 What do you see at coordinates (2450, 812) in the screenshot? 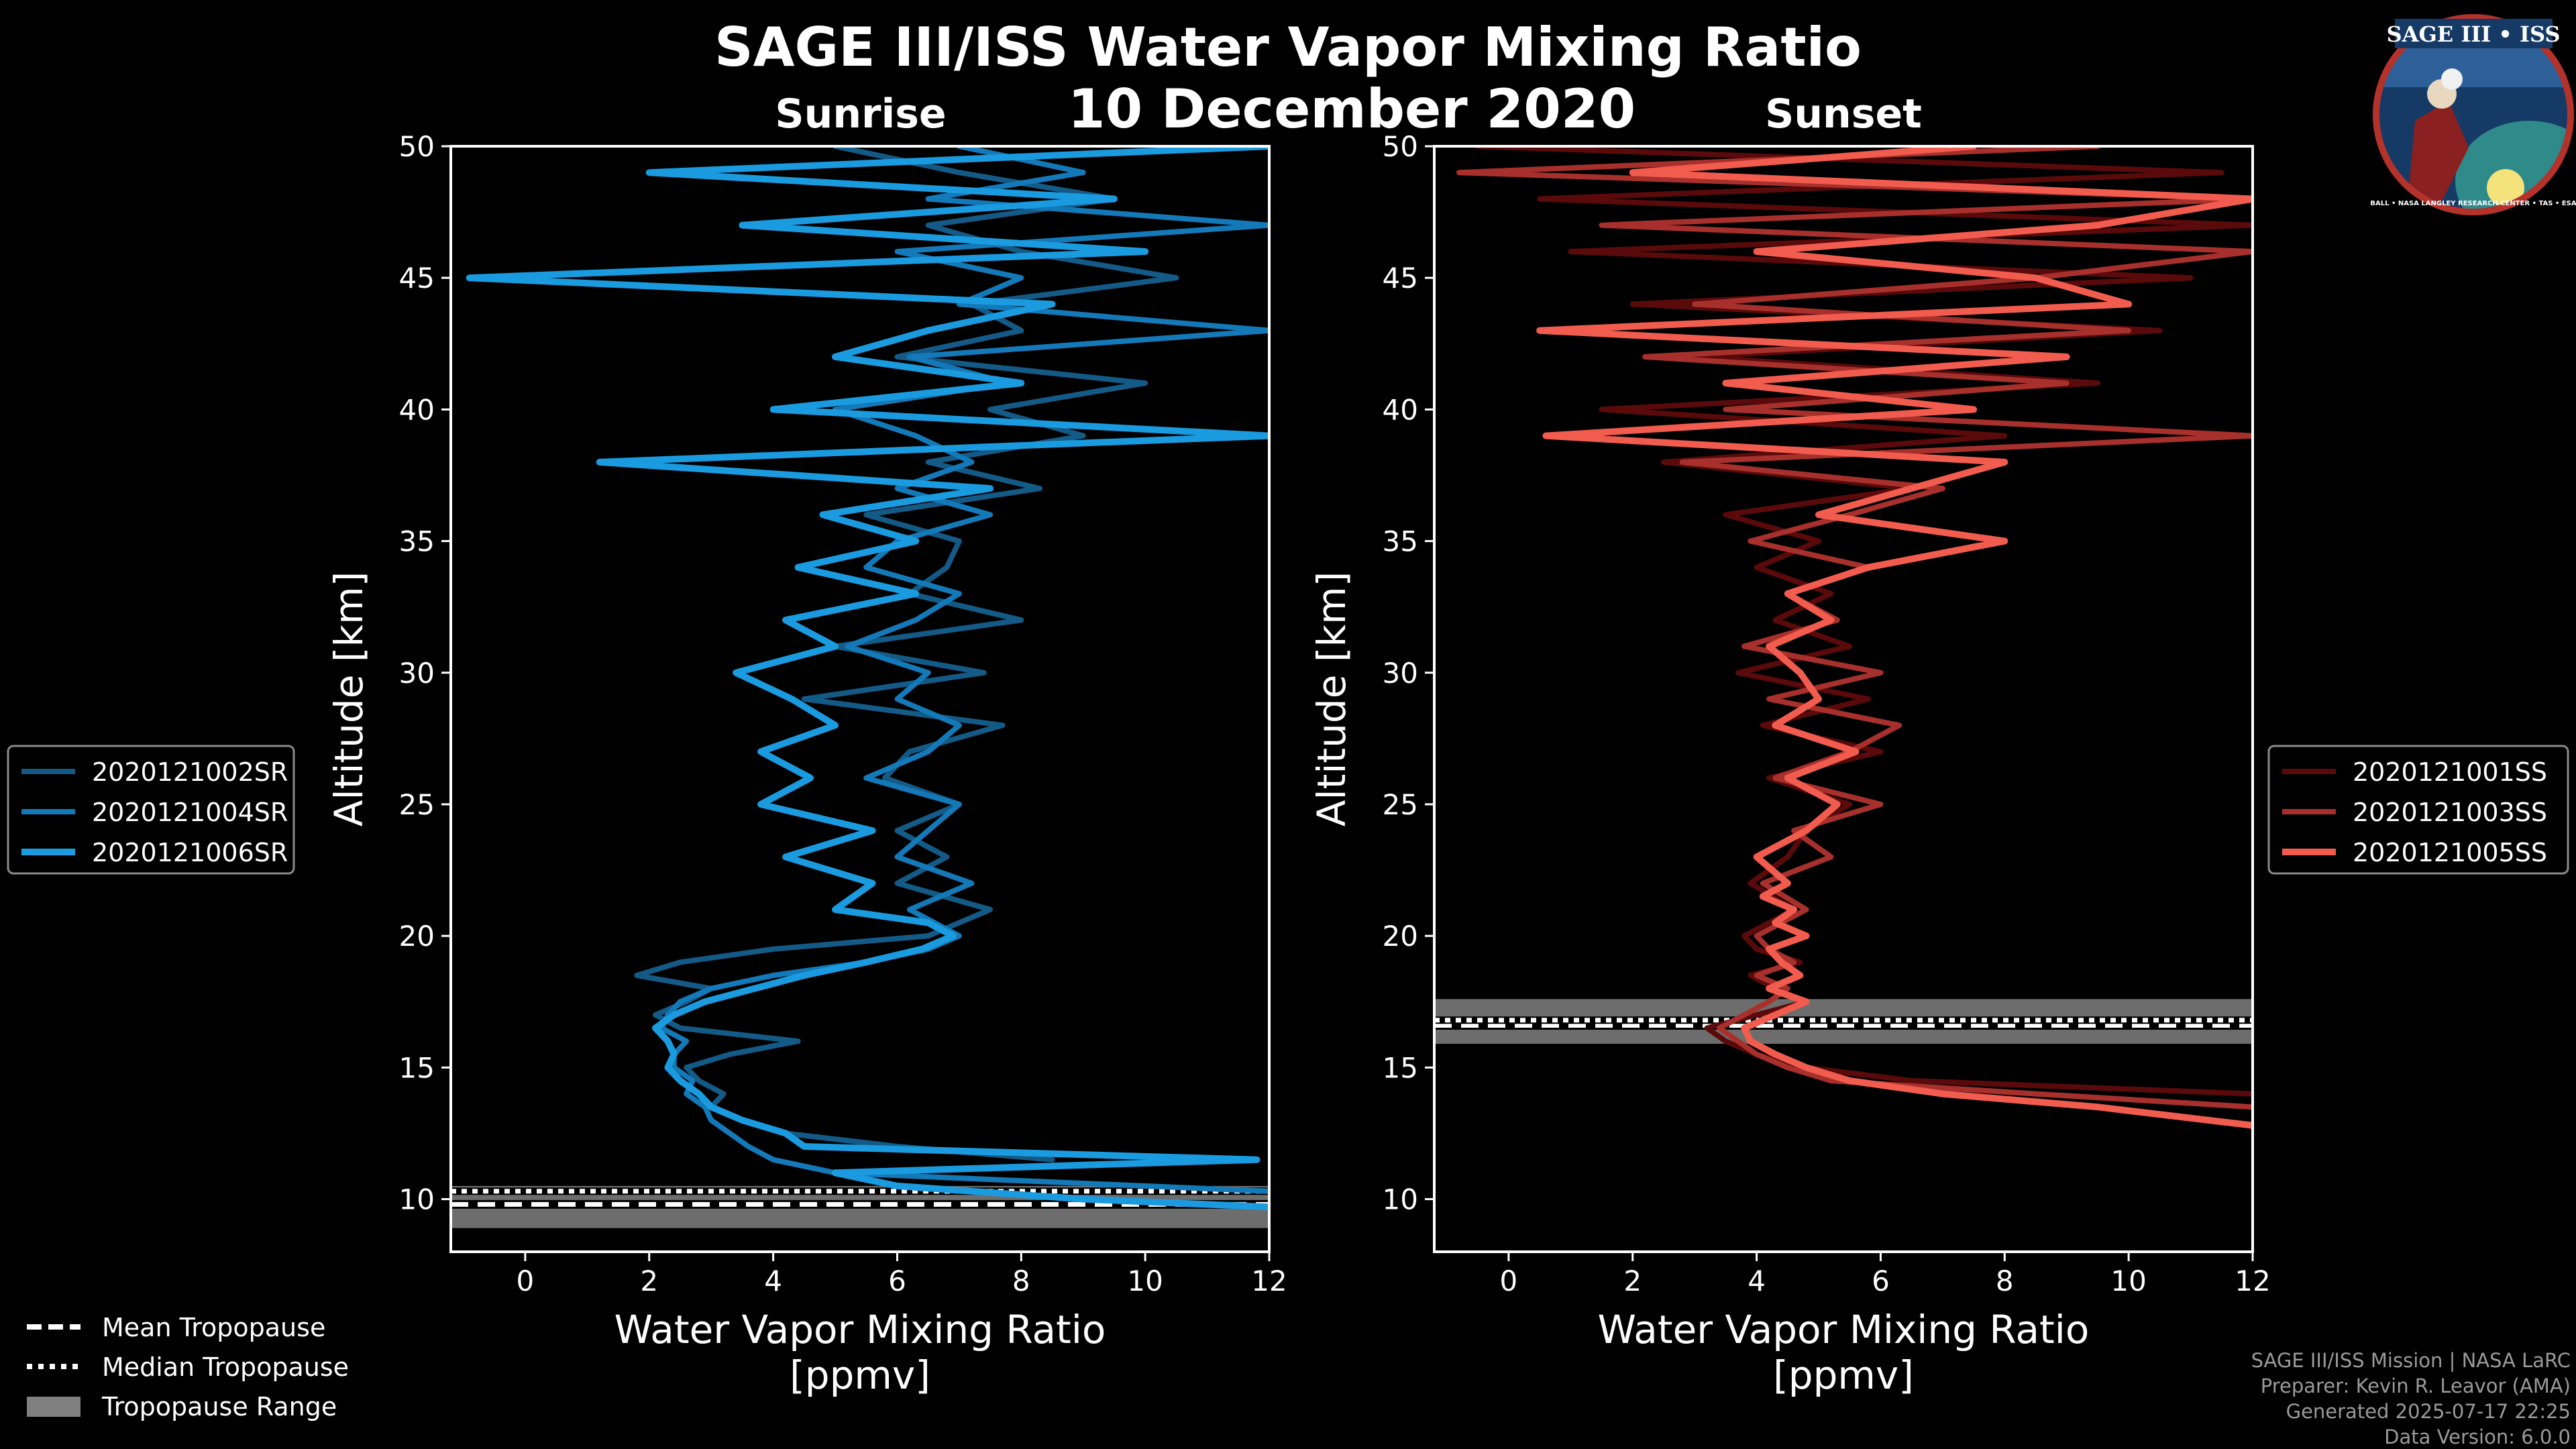
I see `legend-label-2020121003SS: 2020121003SS` at bounding box center [2450, 812].